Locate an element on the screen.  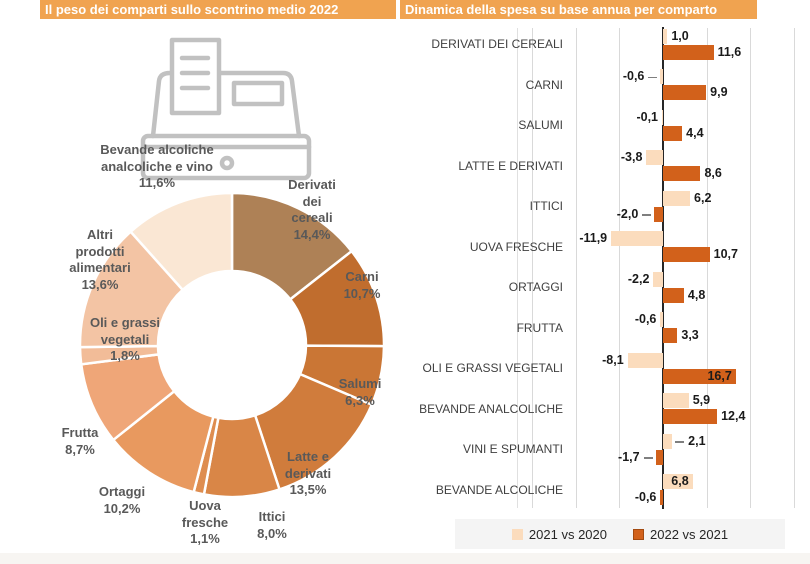
bar-category-uova-fresche: UOVA FRESCHE is located at coordinates (516, 246).